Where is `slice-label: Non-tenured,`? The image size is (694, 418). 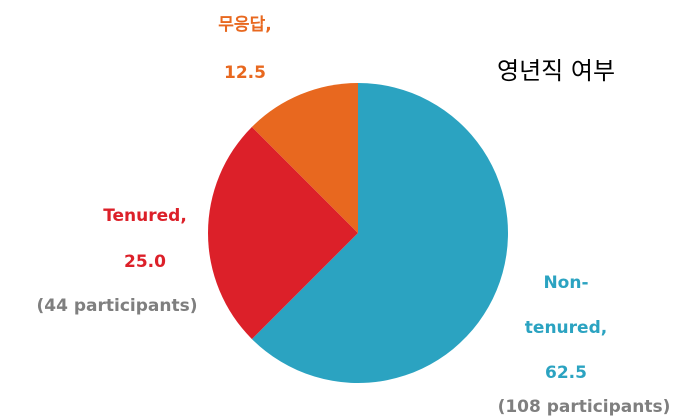 slice-label: Non-tenured, is located at coordinates (566, 305).